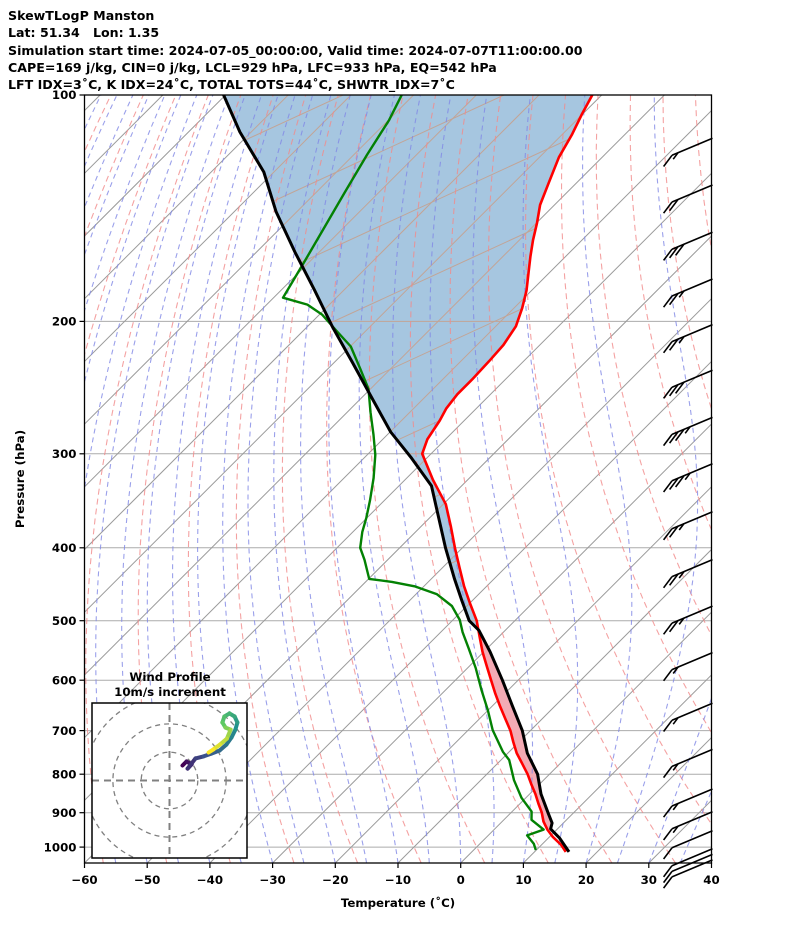 Image resolution: width=794 pixels, height=937 pixels. Describe the element at coordinates (170, 677) in the screenshot. I see `hodograph-title: Wind Profile` at that location.